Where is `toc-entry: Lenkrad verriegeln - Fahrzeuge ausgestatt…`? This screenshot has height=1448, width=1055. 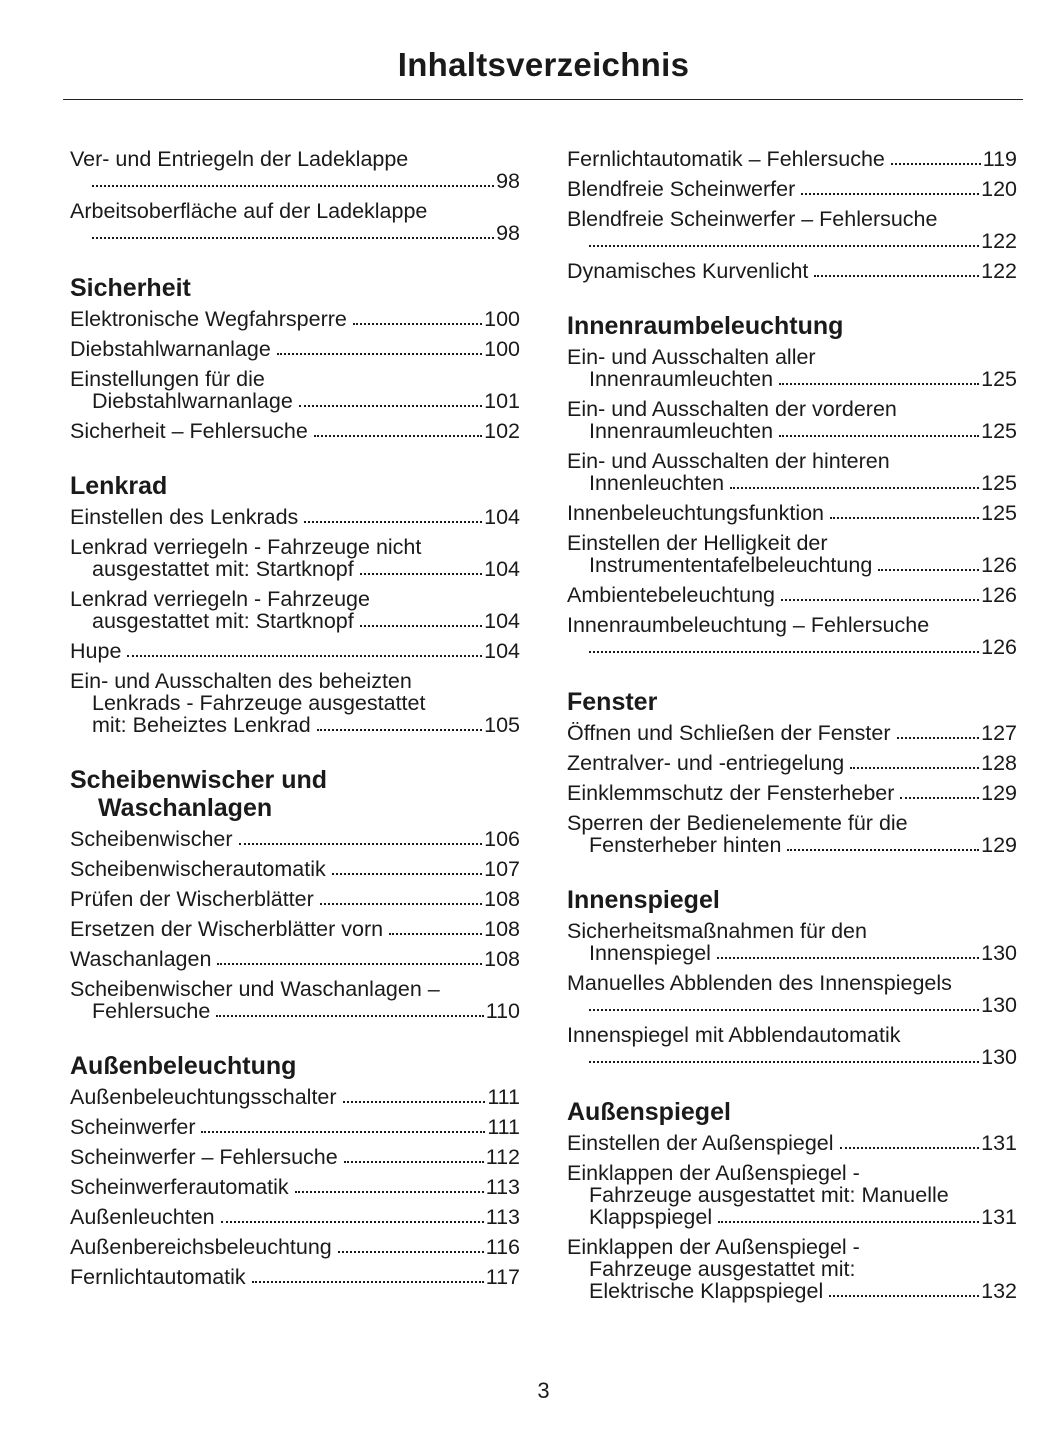
toc-entry: Lenkrad verriegeln - Fahrzeuge ausgestatt… is located at coordinates (295, 610).